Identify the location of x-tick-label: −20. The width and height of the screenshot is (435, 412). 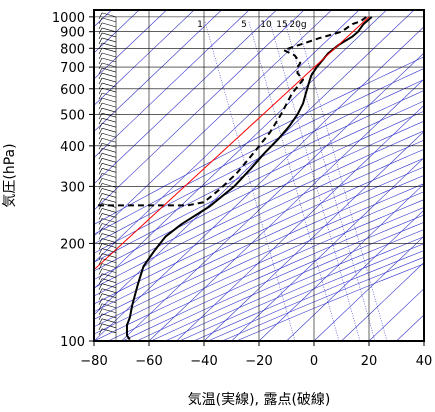
(258, 361).